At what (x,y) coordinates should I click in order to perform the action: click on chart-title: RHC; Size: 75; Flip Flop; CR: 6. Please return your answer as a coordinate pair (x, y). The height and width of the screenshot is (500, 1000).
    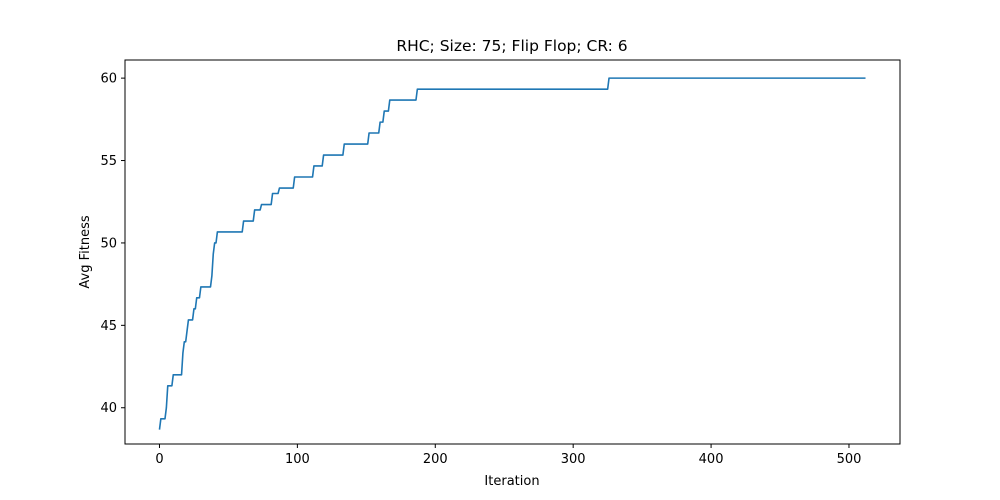
    Looking at the image, I should click on (511, 46).